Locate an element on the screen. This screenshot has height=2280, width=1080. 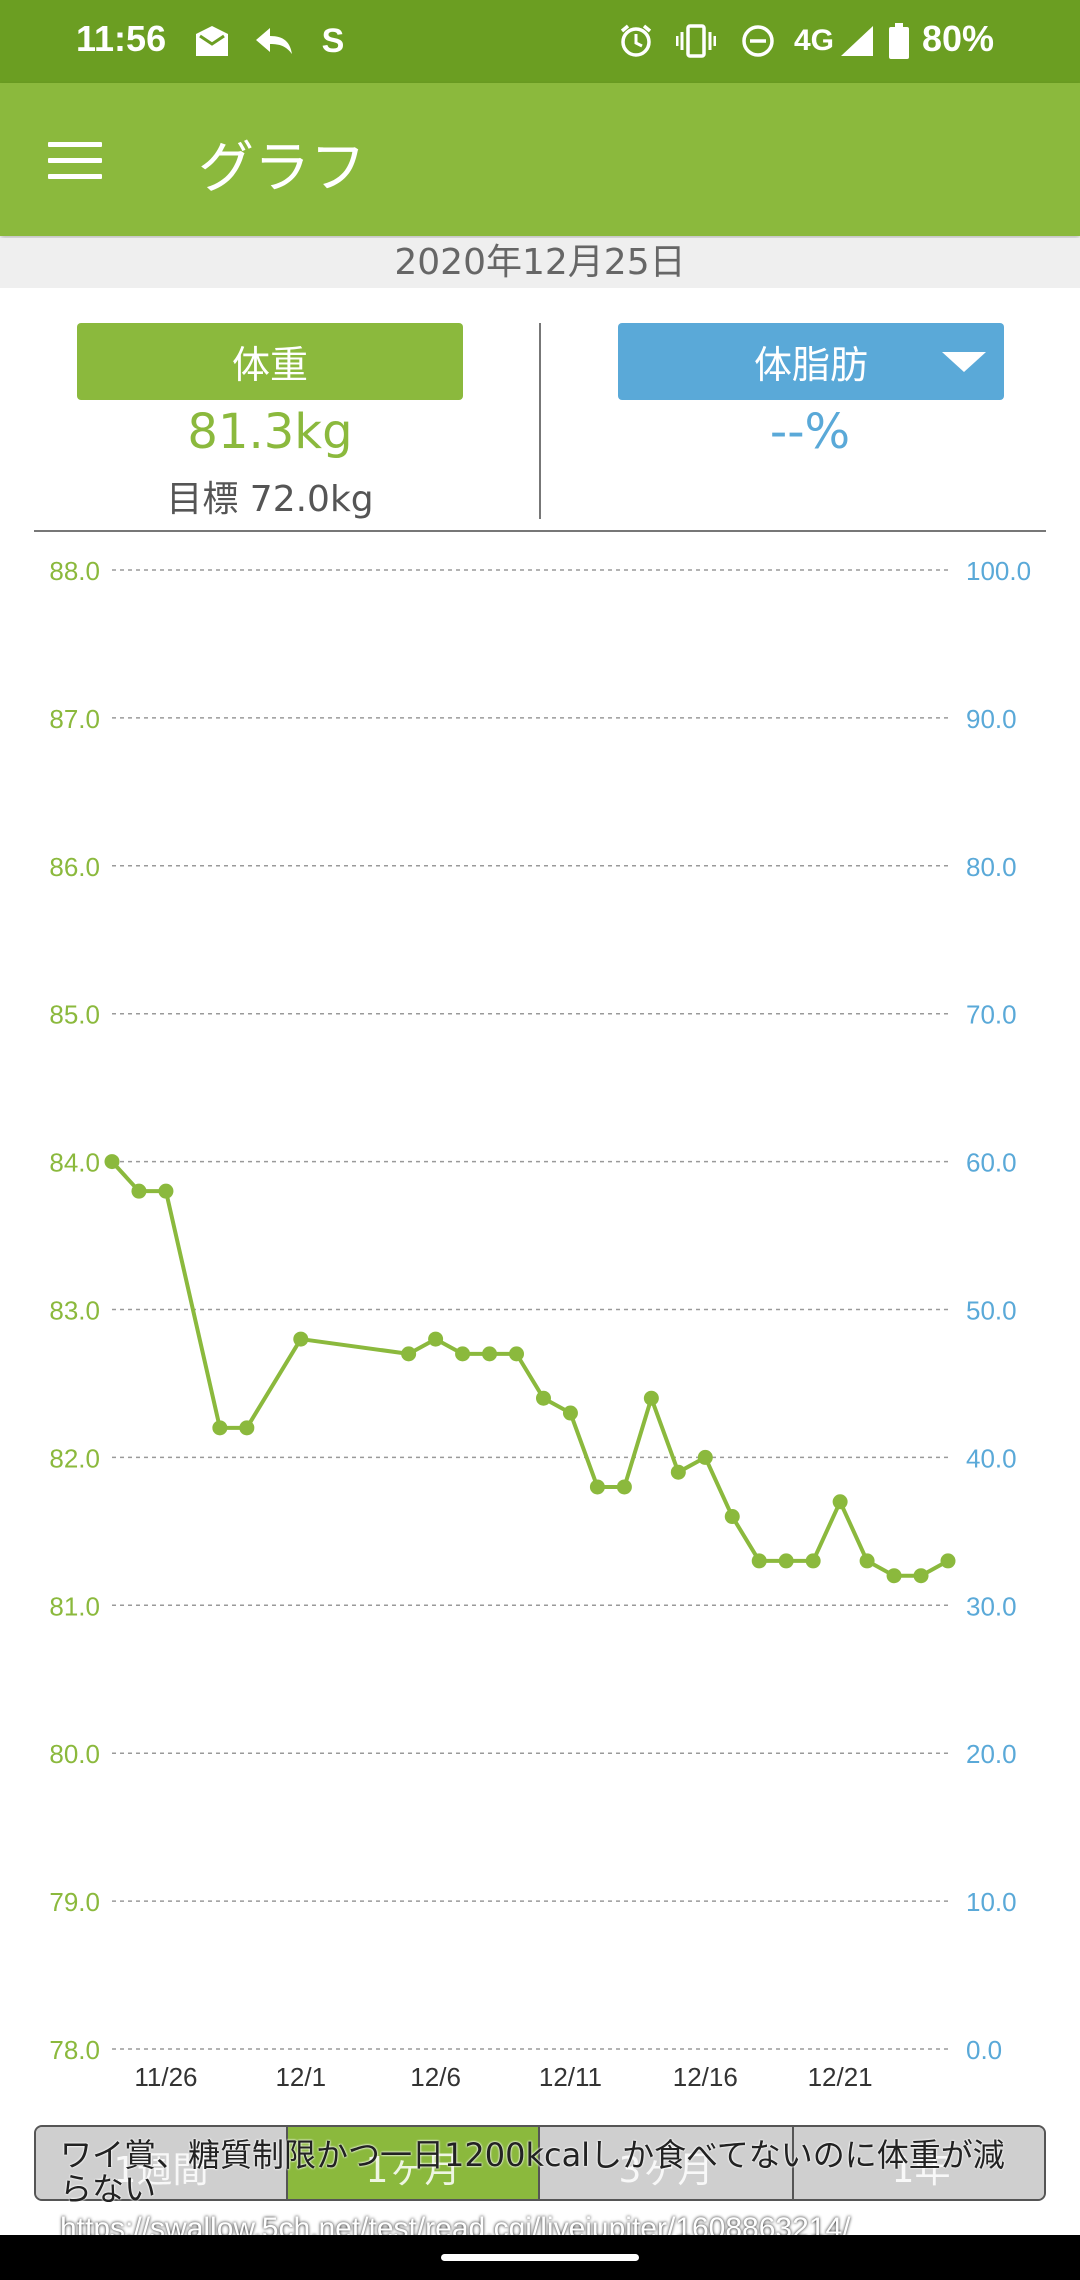
fat-value: --% is located at coordinates (810, 432).